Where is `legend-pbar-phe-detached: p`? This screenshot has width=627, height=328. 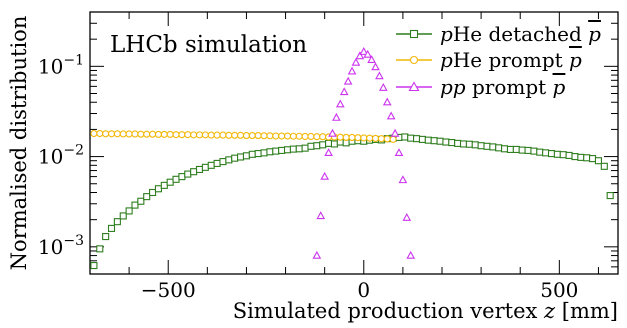
legend-pbar-phe-detached: p is located at coordinates (594, 34).